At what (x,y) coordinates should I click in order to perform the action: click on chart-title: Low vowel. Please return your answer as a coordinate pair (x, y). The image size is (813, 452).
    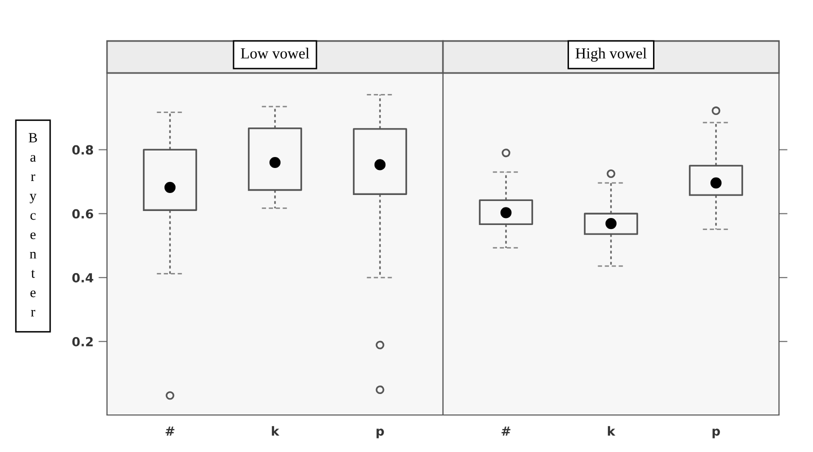
    Looking at the image, I should click on (275, 53).